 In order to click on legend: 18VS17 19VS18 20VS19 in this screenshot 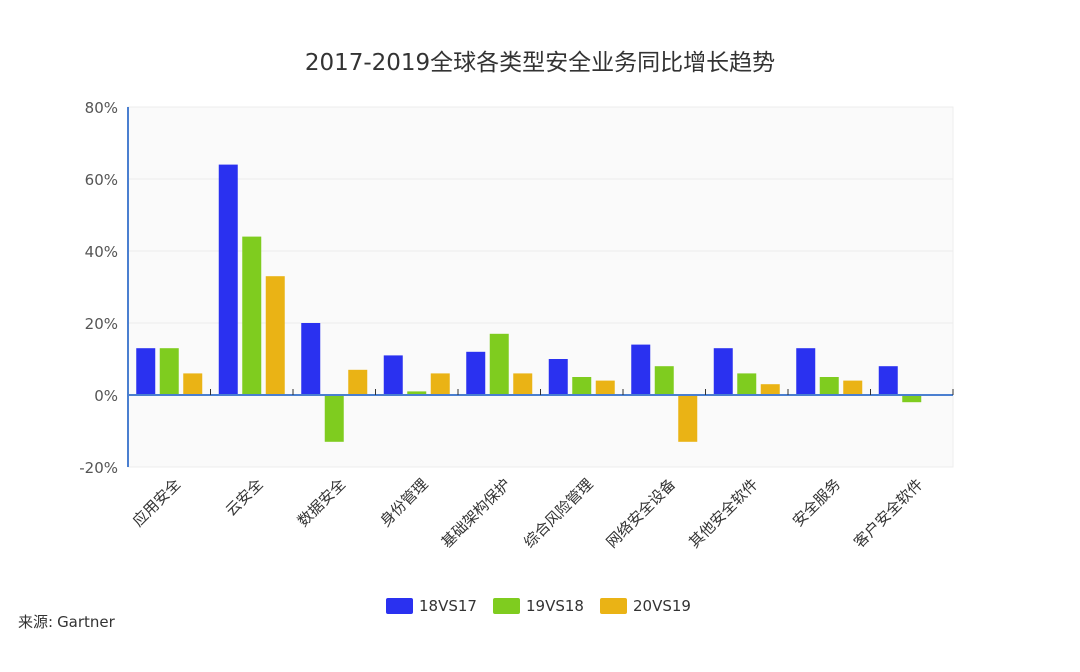, I will do `click(538, 606)`.